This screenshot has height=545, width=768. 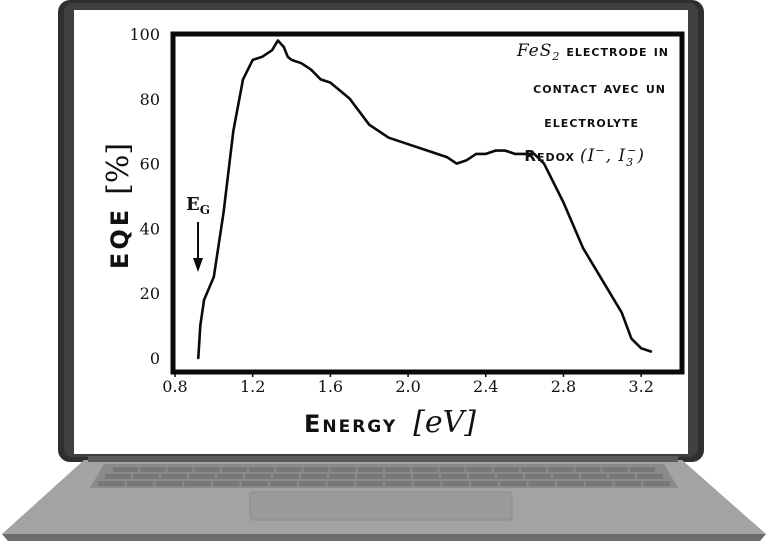 What do you see at coordinates (330, 386) in the screenshot?
I see `x-tick-label: 1.6` at bounding box center [330, 386].